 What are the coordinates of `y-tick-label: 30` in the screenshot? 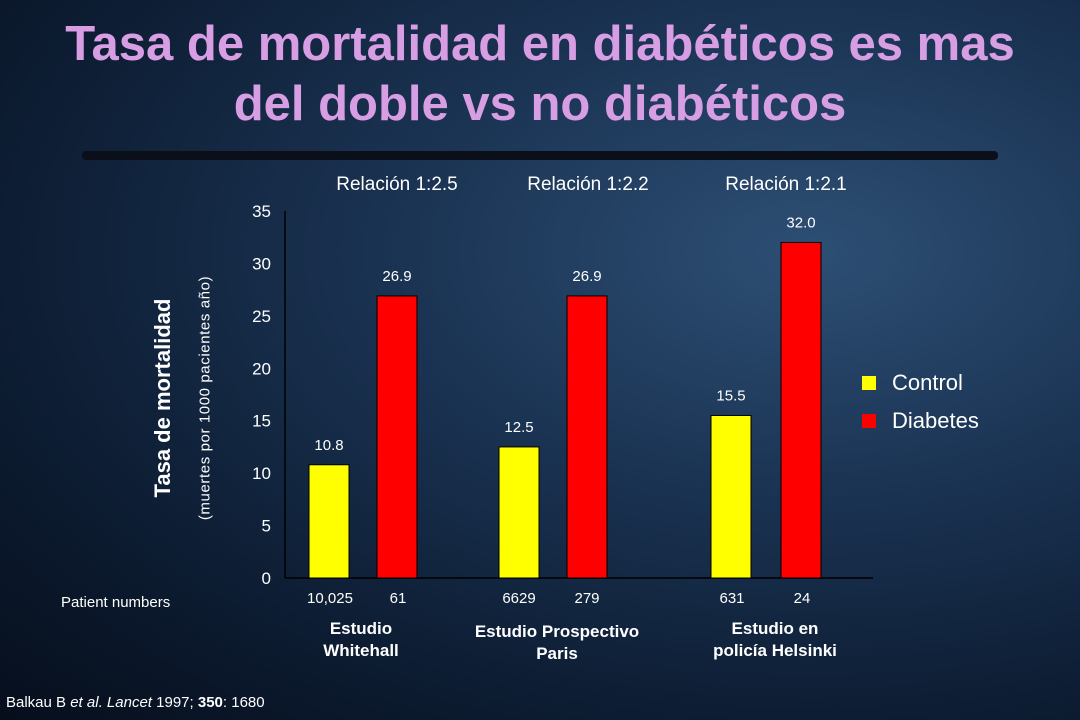 It's located at (261, 263).